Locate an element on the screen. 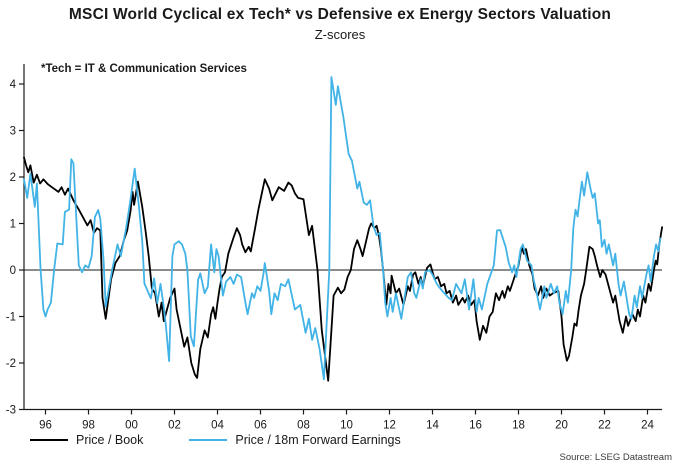  y-tick-label: 4 is located at coordinates (13, 85).